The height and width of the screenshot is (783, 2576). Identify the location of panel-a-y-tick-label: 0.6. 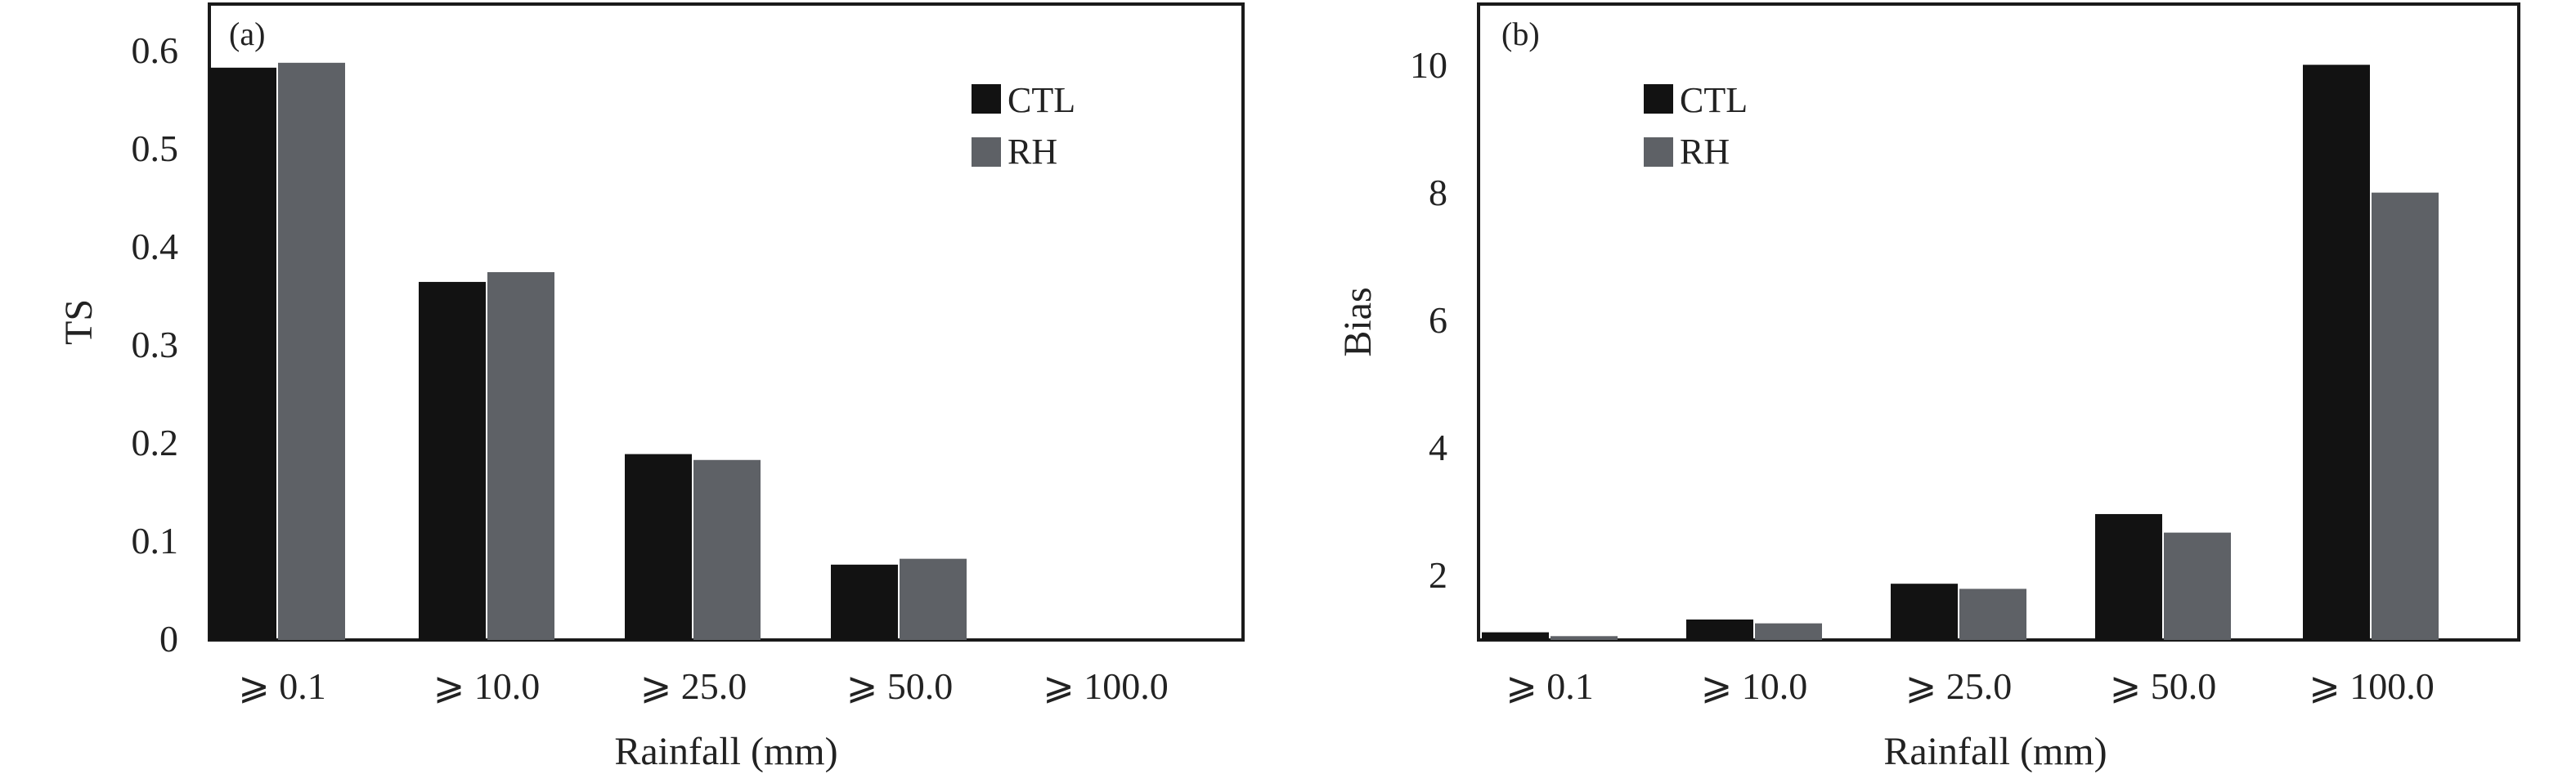
(155, 50).